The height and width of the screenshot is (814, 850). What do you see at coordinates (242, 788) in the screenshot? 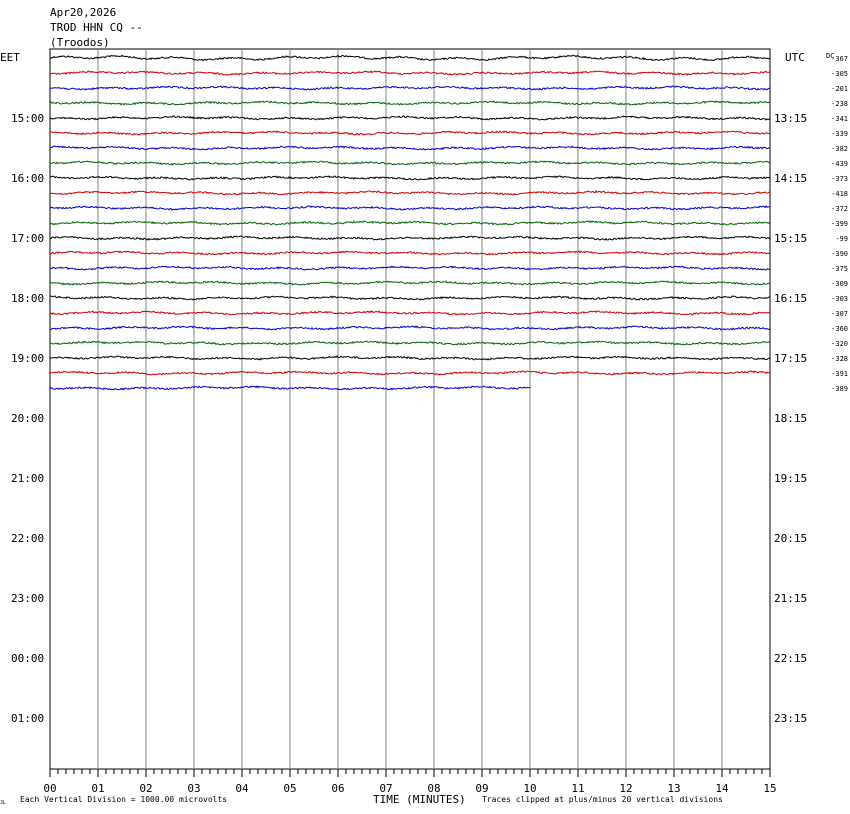
I see `x-tick-label: 04` at bounding box center [242, 788].